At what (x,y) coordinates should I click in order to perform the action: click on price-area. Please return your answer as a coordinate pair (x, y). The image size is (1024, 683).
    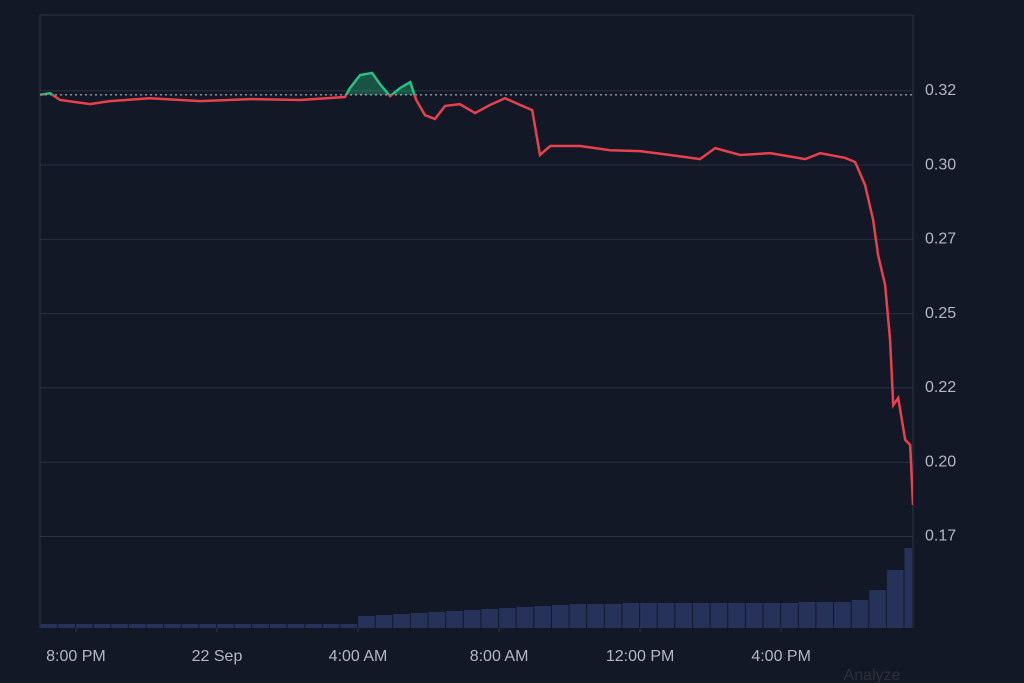
    Looking at the image, I should click on (227, 83).